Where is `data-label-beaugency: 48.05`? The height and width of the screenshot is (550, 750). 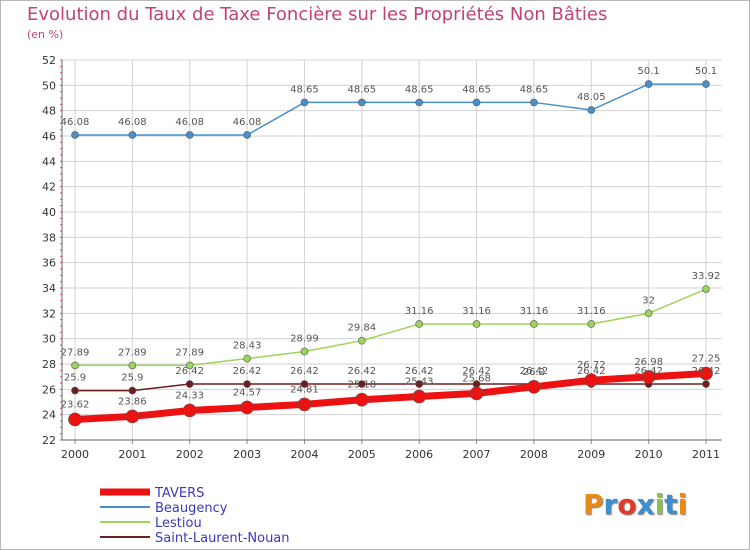
data-label-beaugency: 48.05 is located at coordinates (591, 97).